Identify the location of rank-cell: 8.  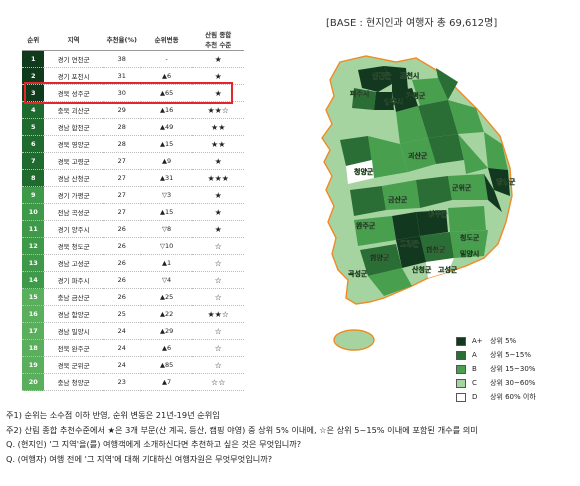
(33, 178).